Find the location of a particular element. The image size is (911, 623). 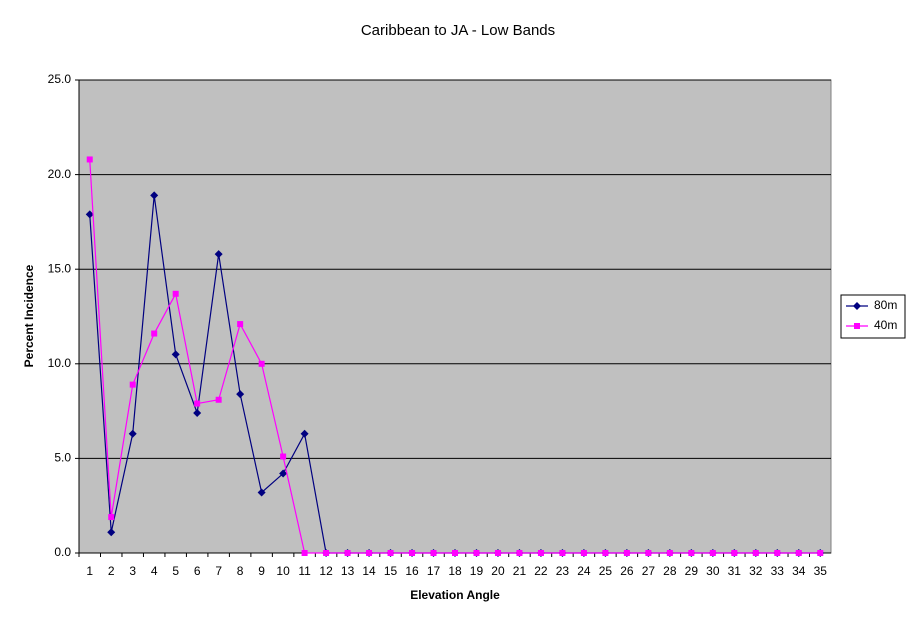

x-tick-label: 27 is located at coordinates (649, 571).